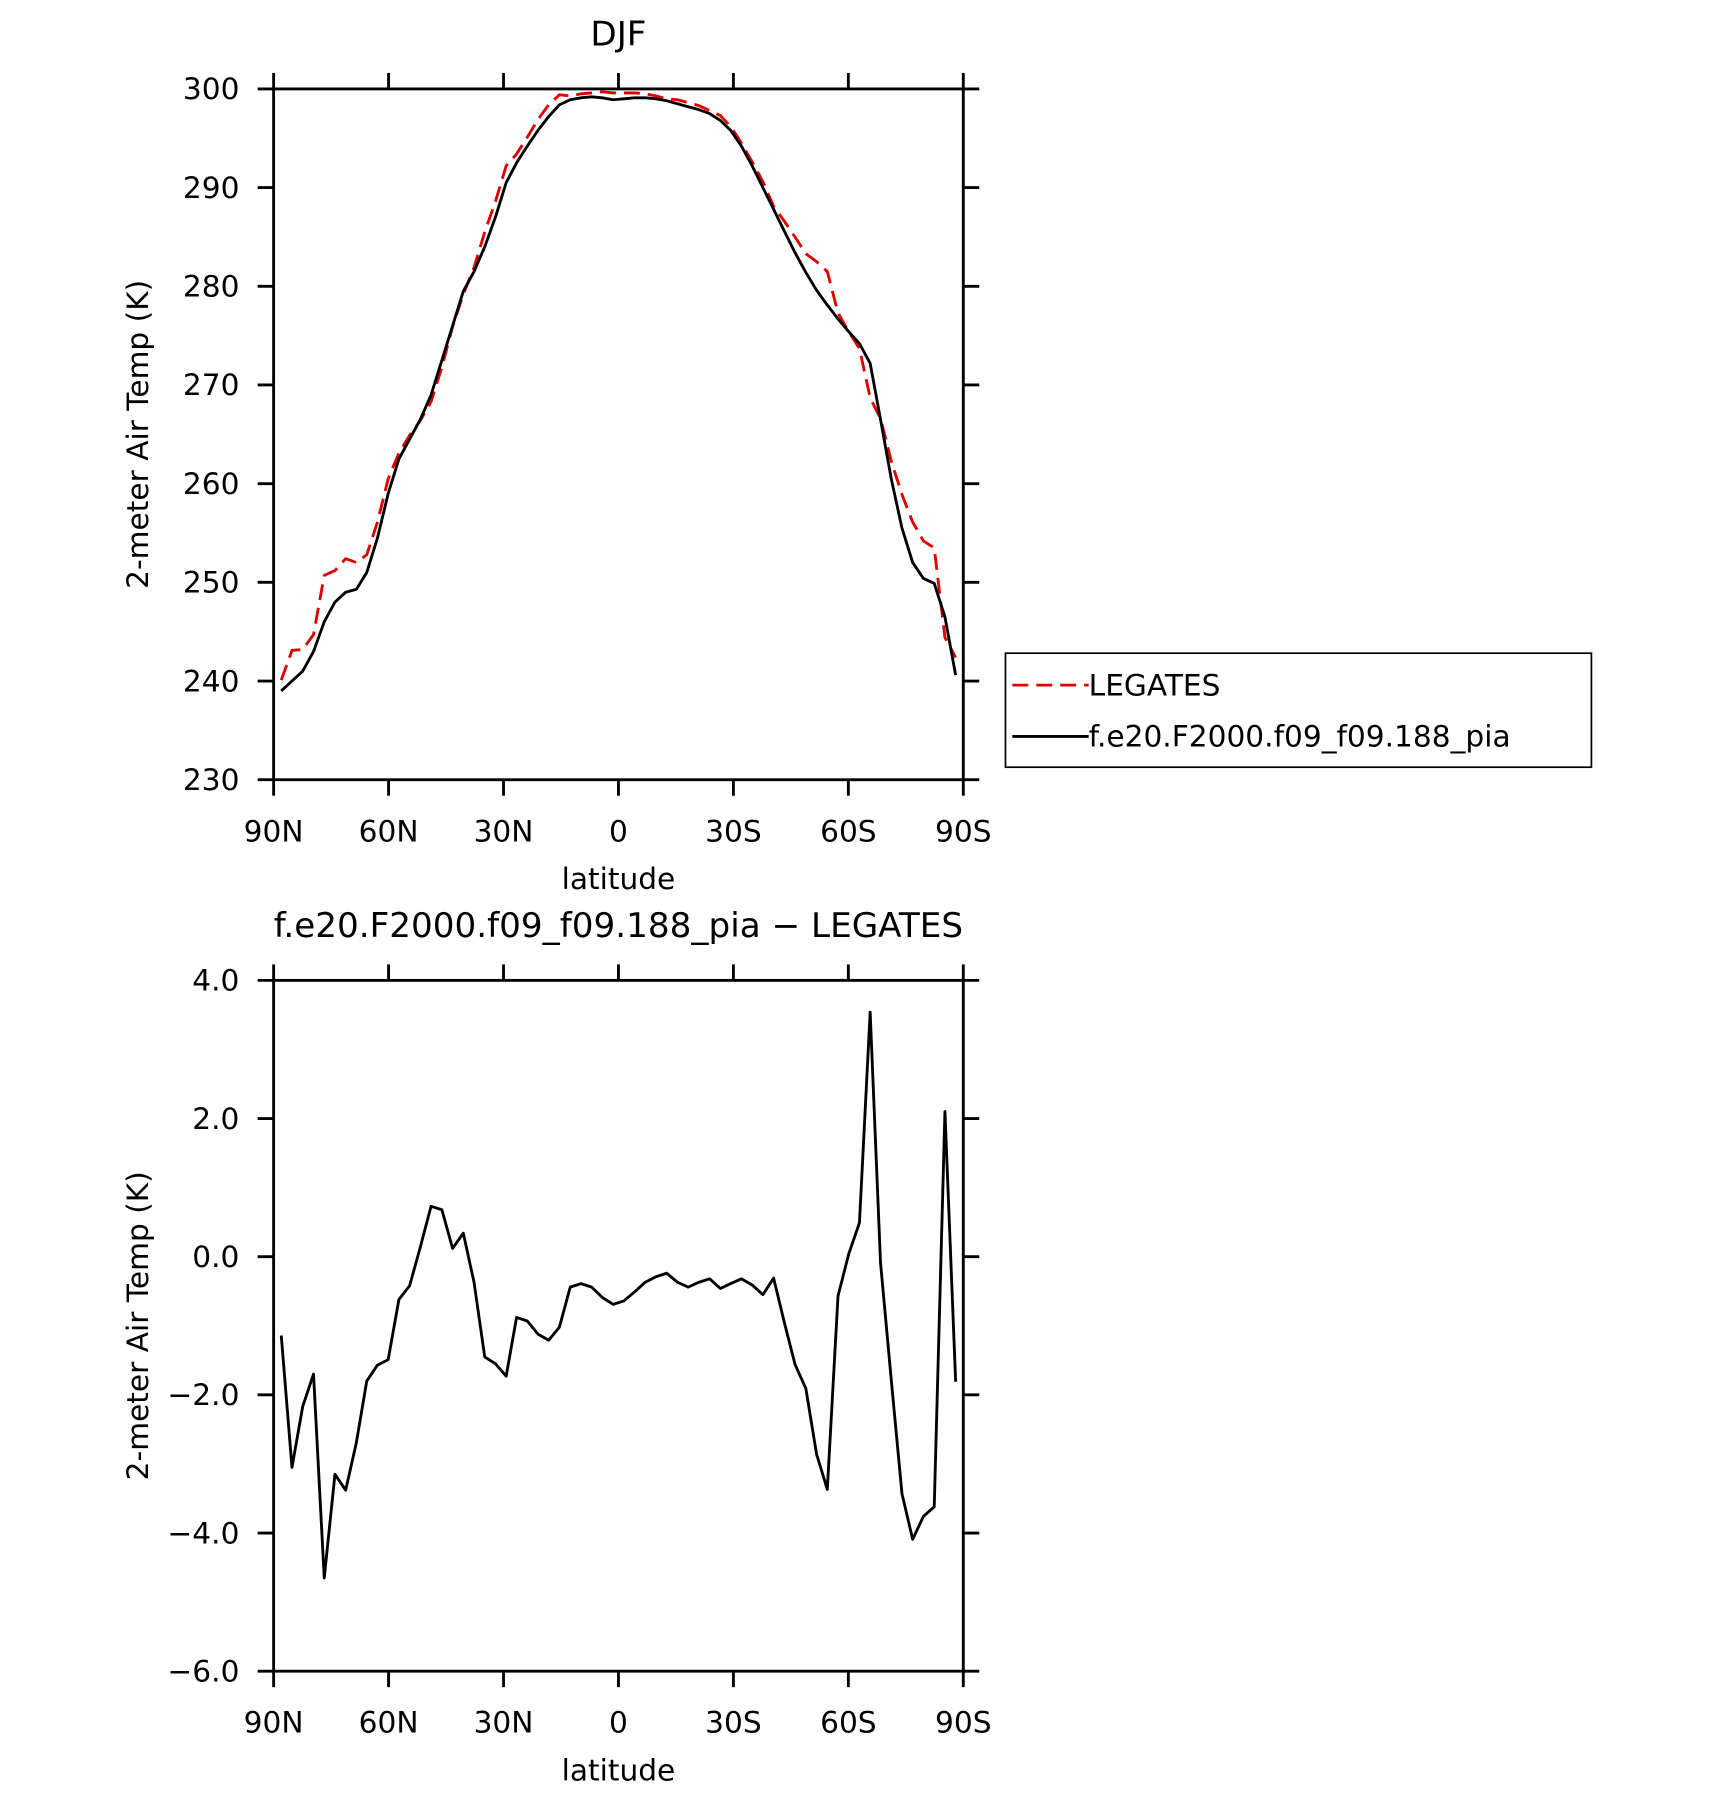 This screenshot has height=1800, width=1710. Describe the element at coordinates (211, 582) in the screenshot. I see `y-tick-label: 250` at that location.